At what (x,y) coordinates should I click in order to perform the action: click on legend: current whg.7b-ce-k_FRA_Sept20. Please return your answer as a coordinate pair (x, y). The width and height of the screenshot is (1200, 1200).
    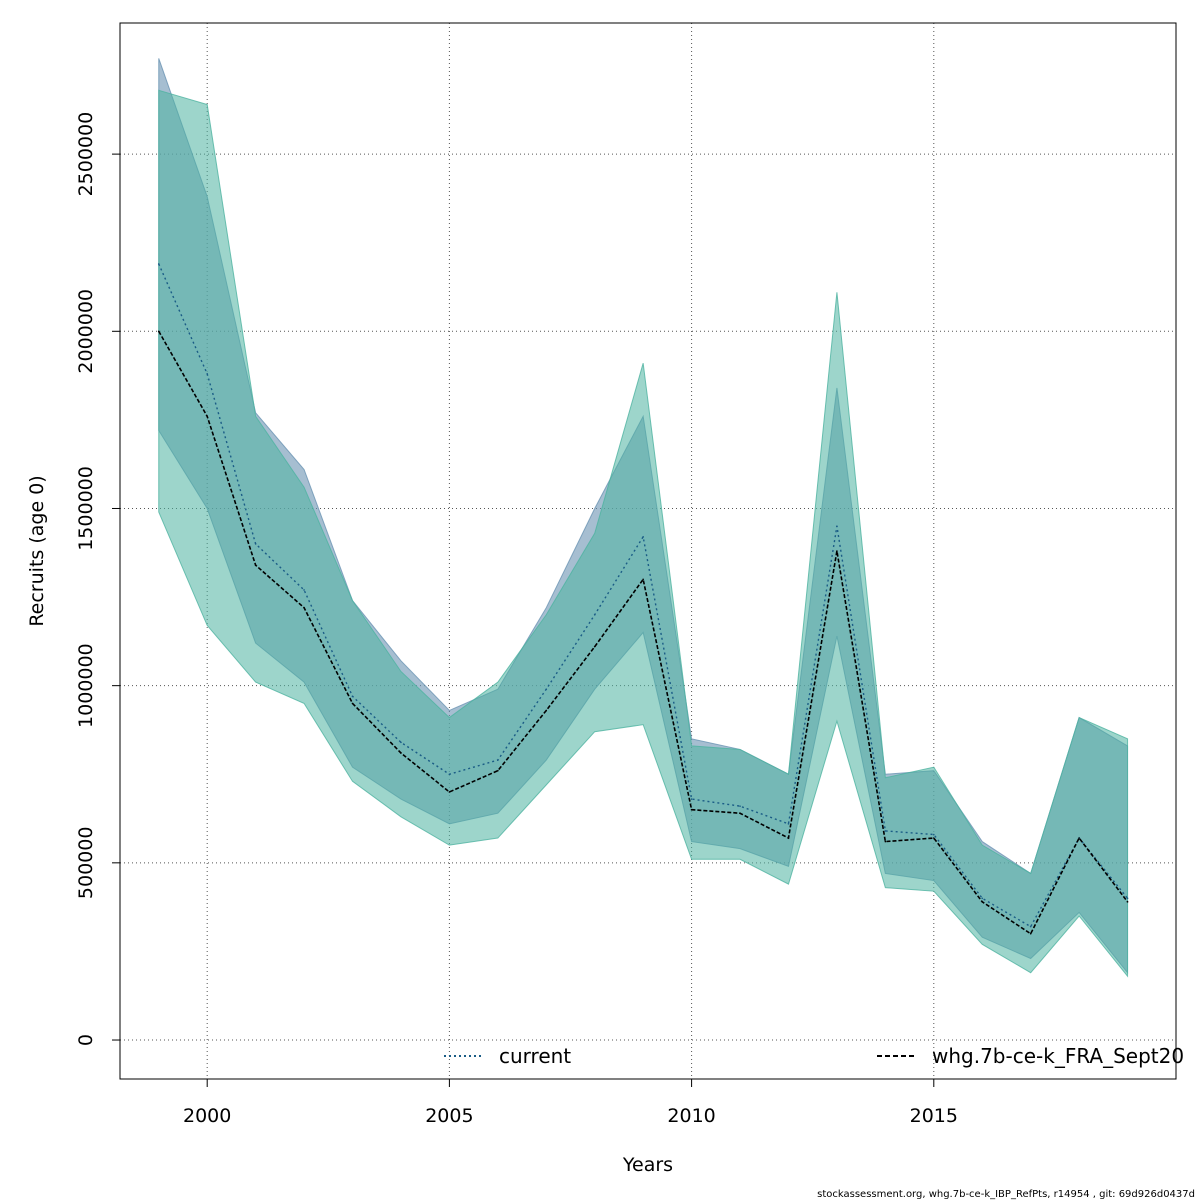
    Looking at the image, I should click on (814, 1056).